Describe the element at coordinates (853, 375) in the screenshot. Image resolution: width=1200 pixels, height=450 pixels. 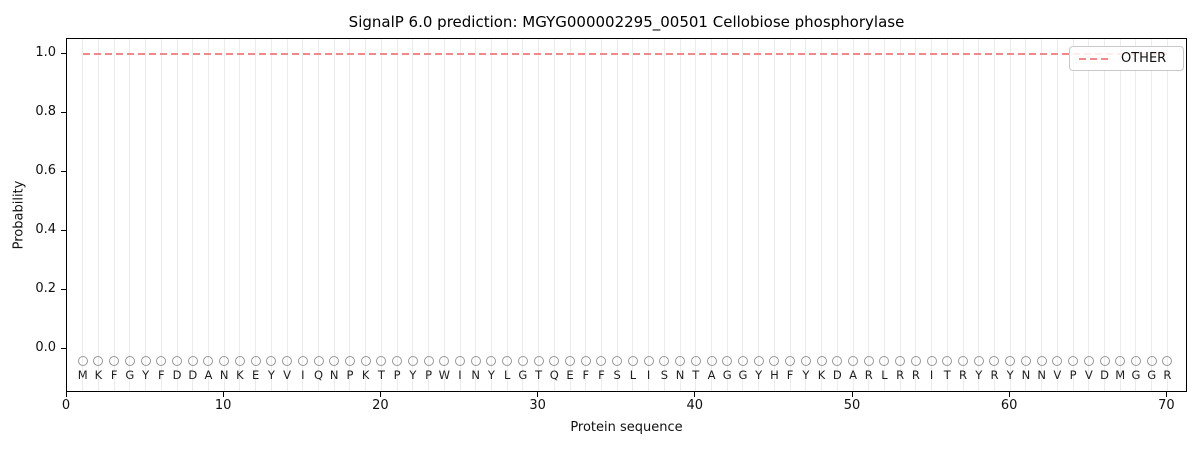
I see `residue-letter: A` at that location.